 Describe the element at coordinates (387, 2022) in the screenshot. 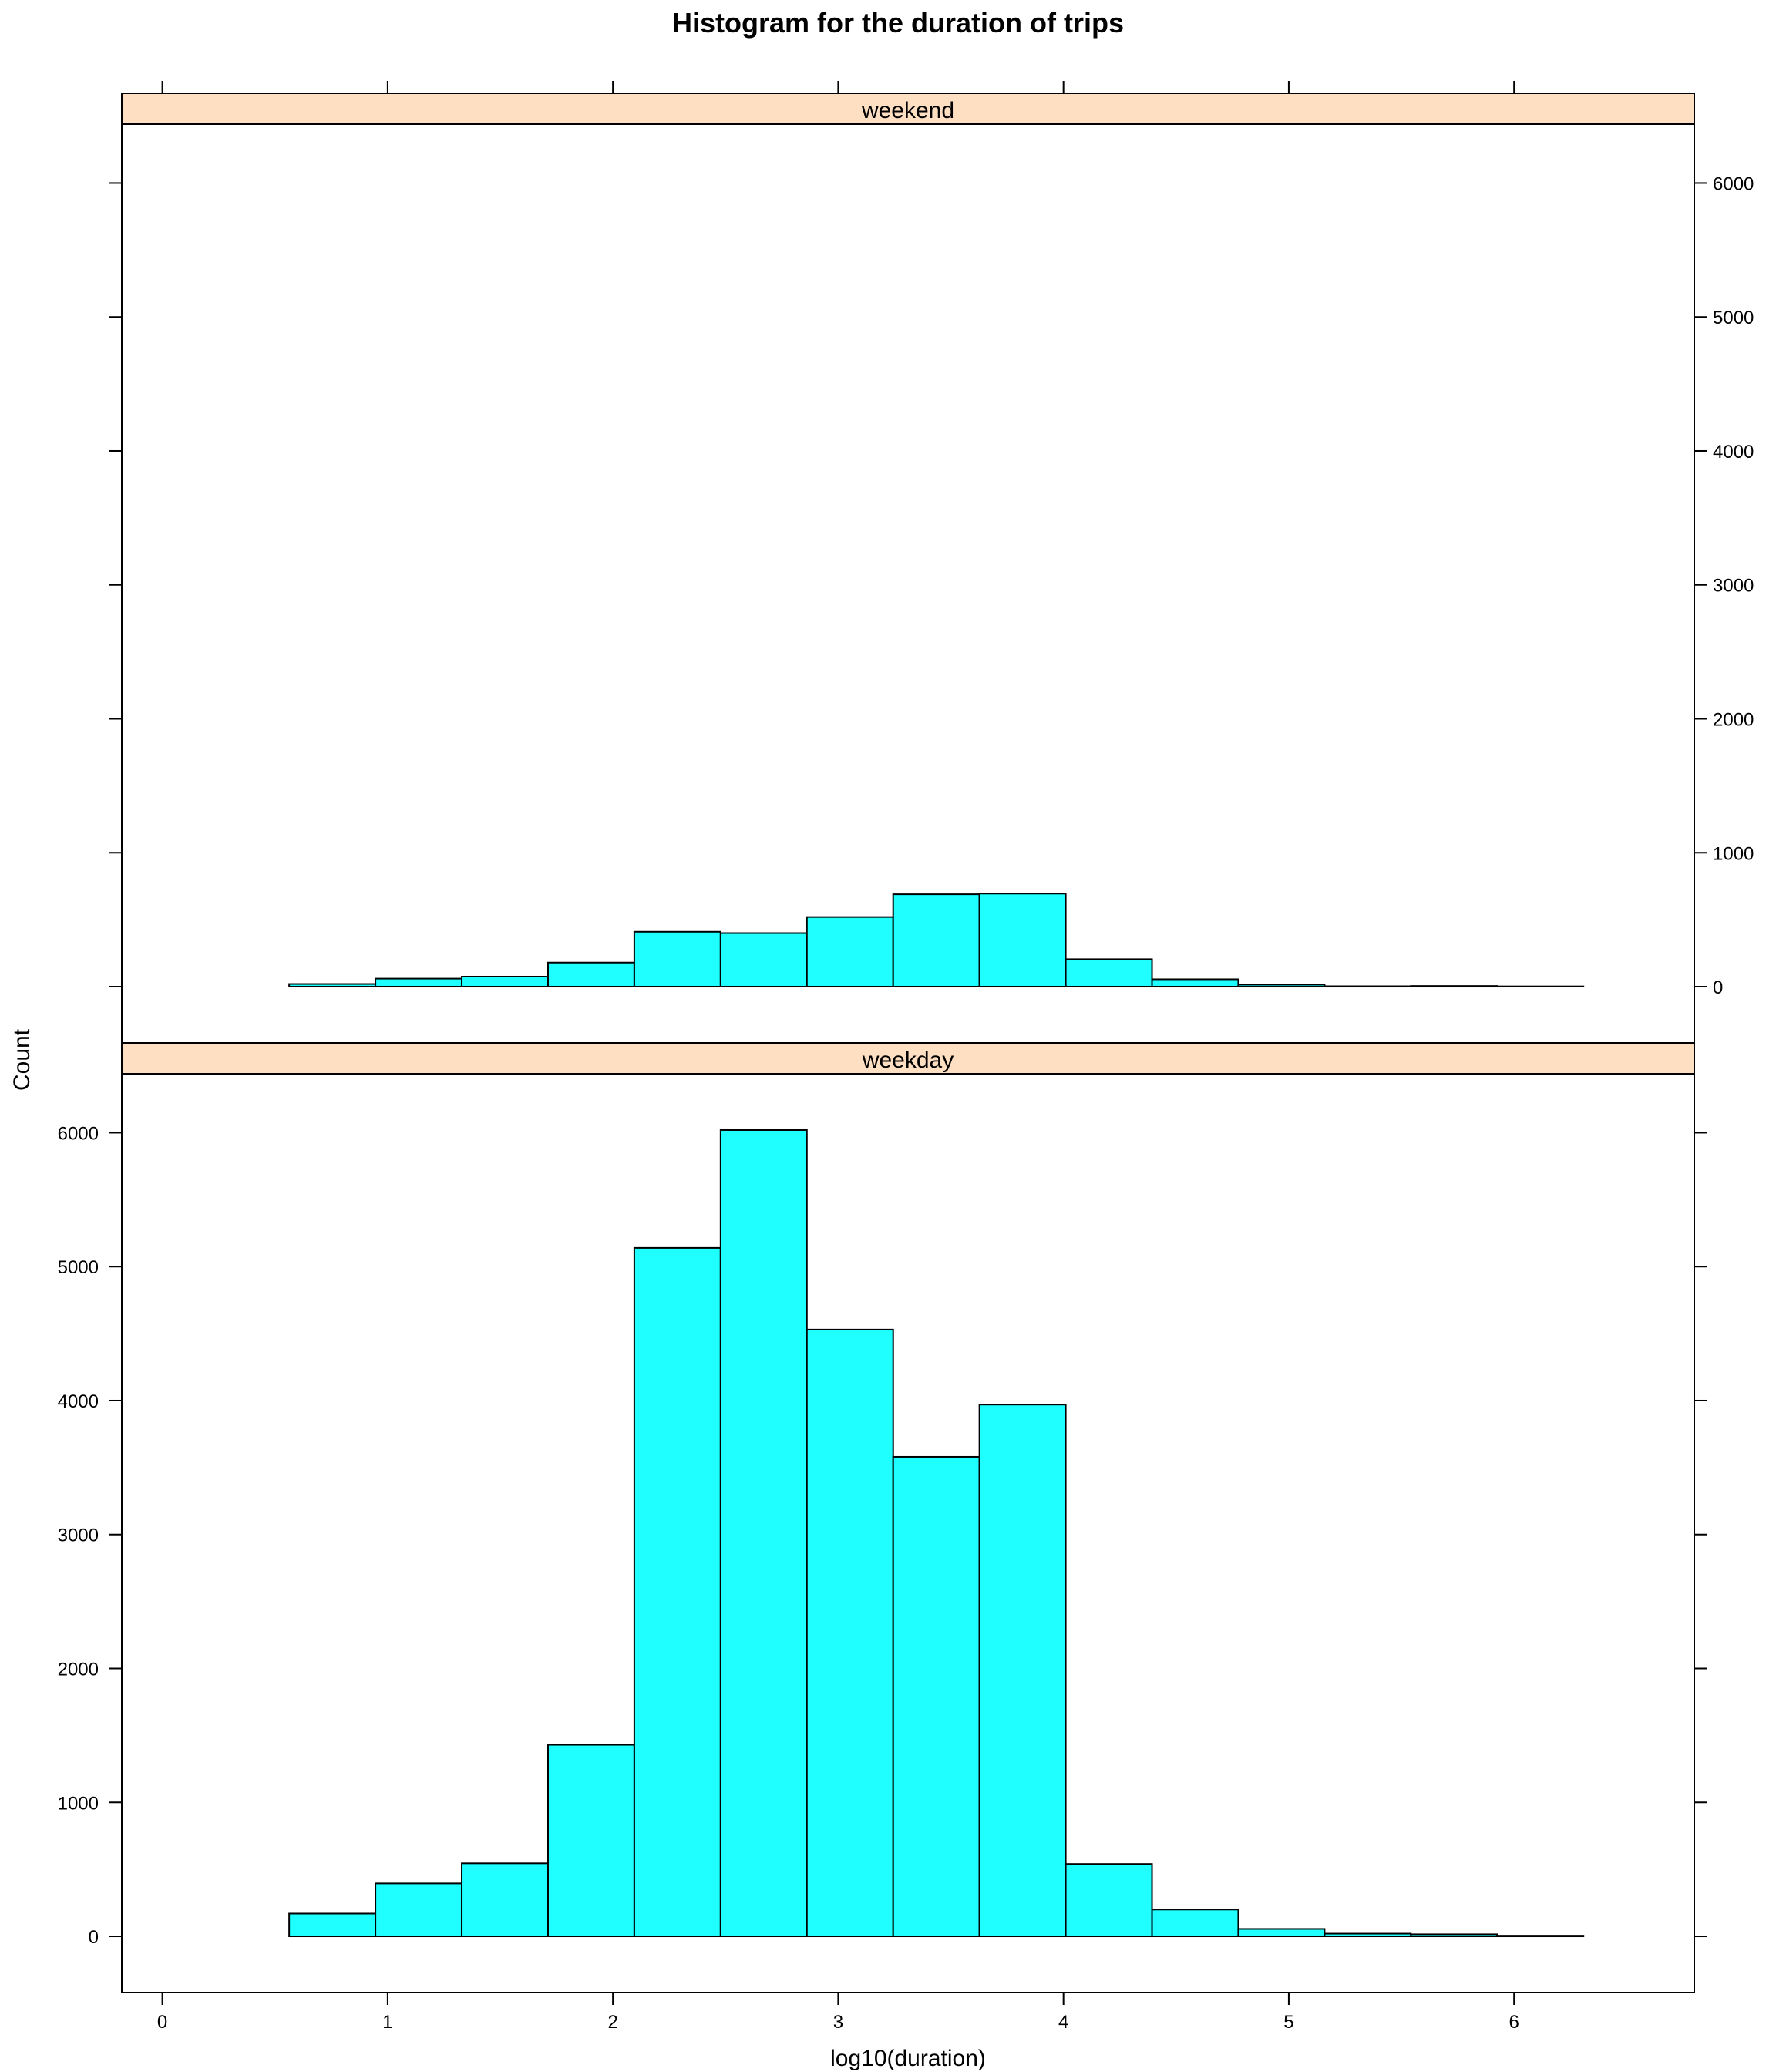

I see `x-tick-label-1: 1` at that location.